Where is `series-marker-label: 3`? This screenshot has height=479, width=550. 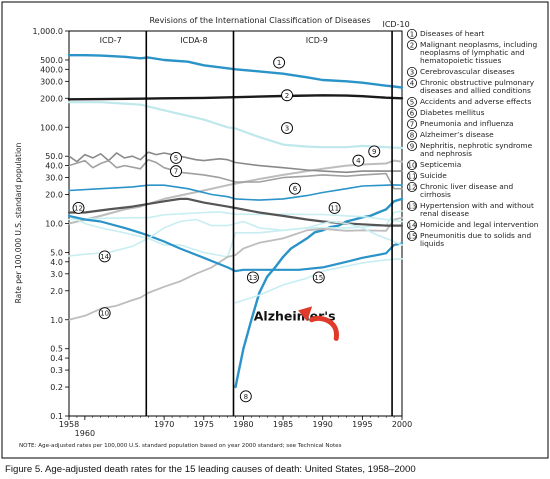
series-marker-label: 3 is located at coordinates (287, 129).